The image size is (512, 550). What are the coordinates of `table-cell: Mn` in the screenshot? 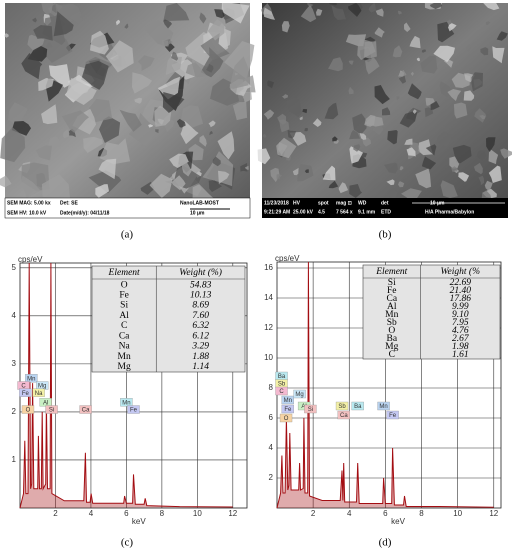 It's located at (124, 357).